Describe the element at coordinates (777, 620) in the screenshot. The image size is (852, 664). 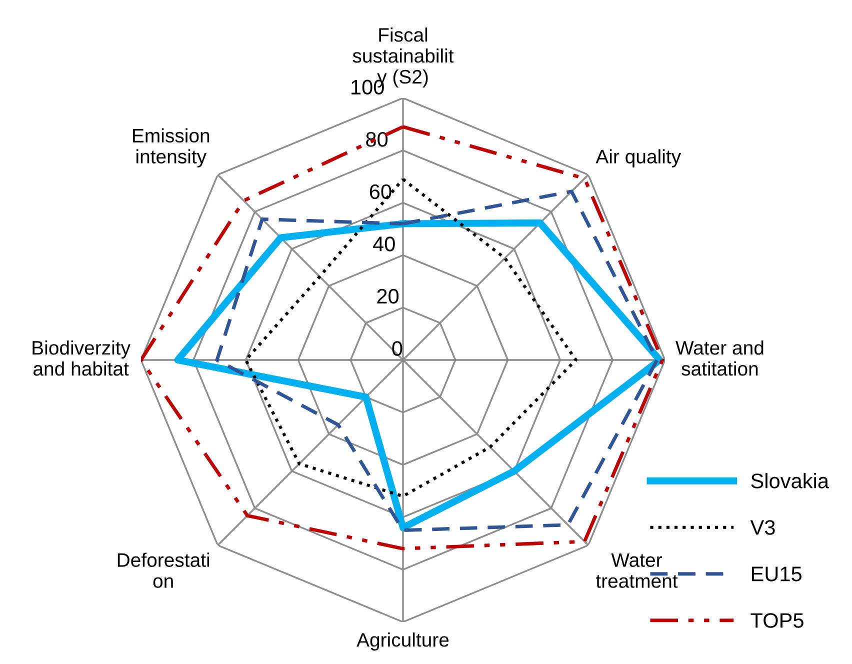
I see `legend-label: TOP5` at that location.